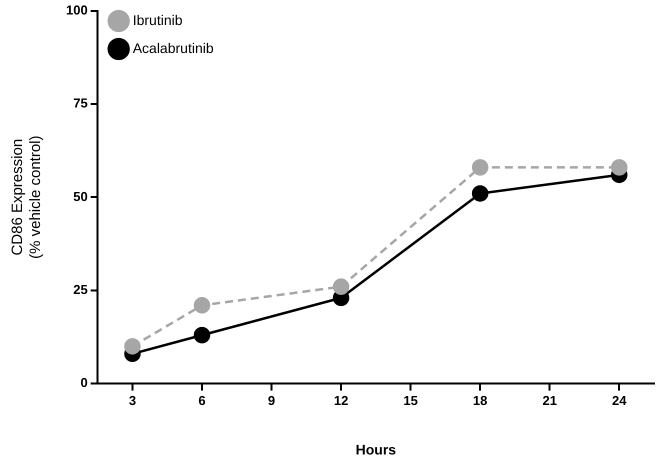  What do you see at coordinates (80, 196) in the screenshot?
I see `y-tick-label: 50` at bounding box center [80, 196].